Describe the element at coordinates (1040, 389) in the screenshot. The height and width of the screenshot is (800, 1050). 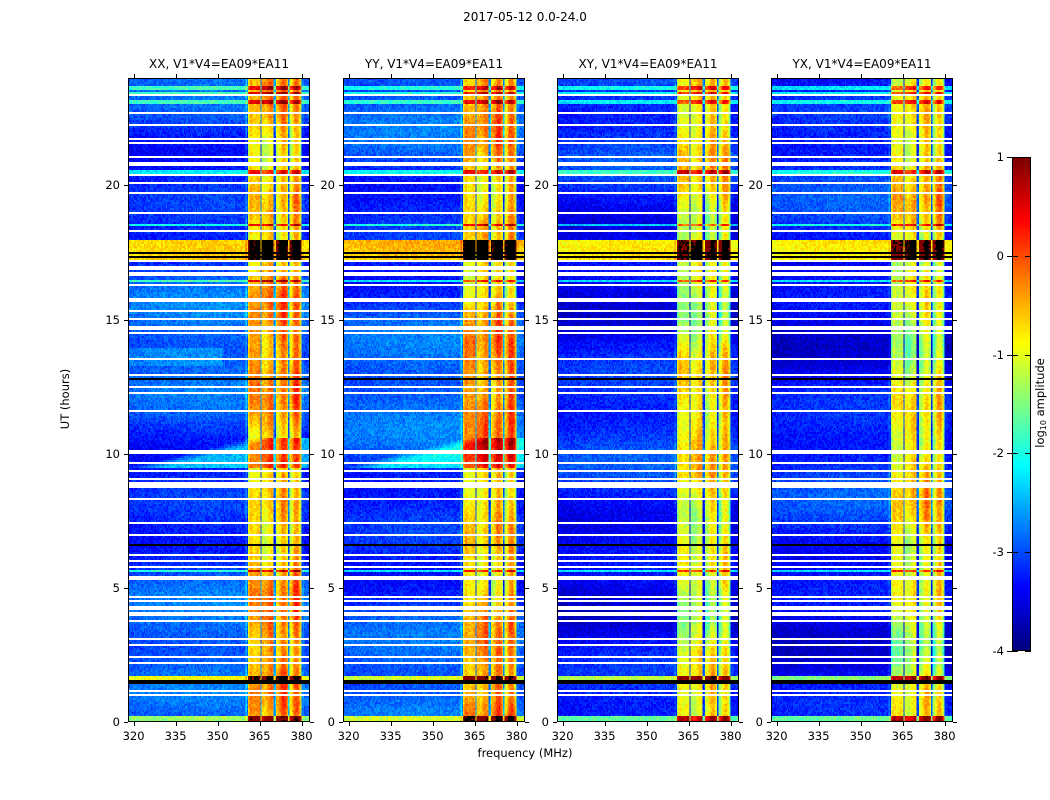
I see `colorbar-label-suffix: amplitude` at that location.